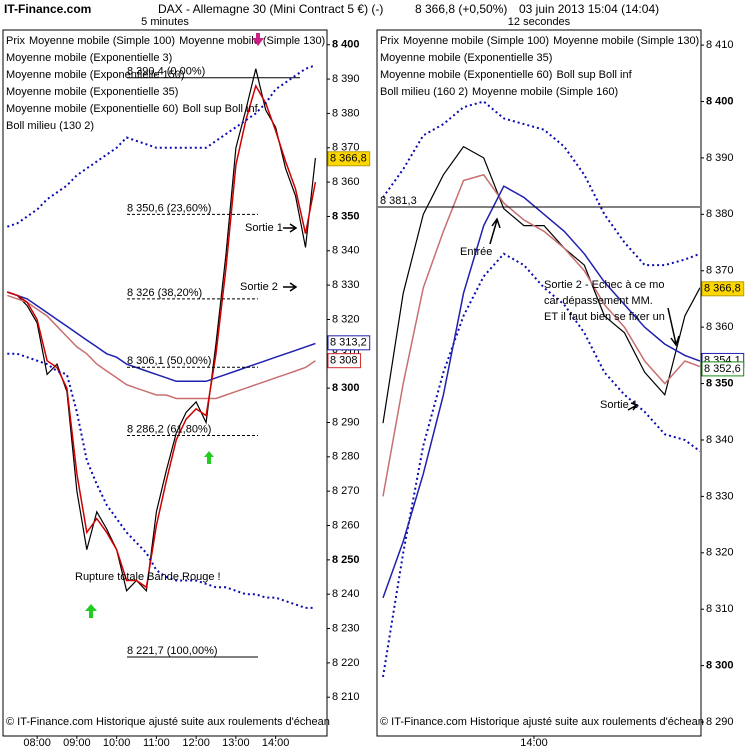 This screenshot has width=750, height=750. I want to click on level-label: 8 326 (38,20%), so click(164, 293).